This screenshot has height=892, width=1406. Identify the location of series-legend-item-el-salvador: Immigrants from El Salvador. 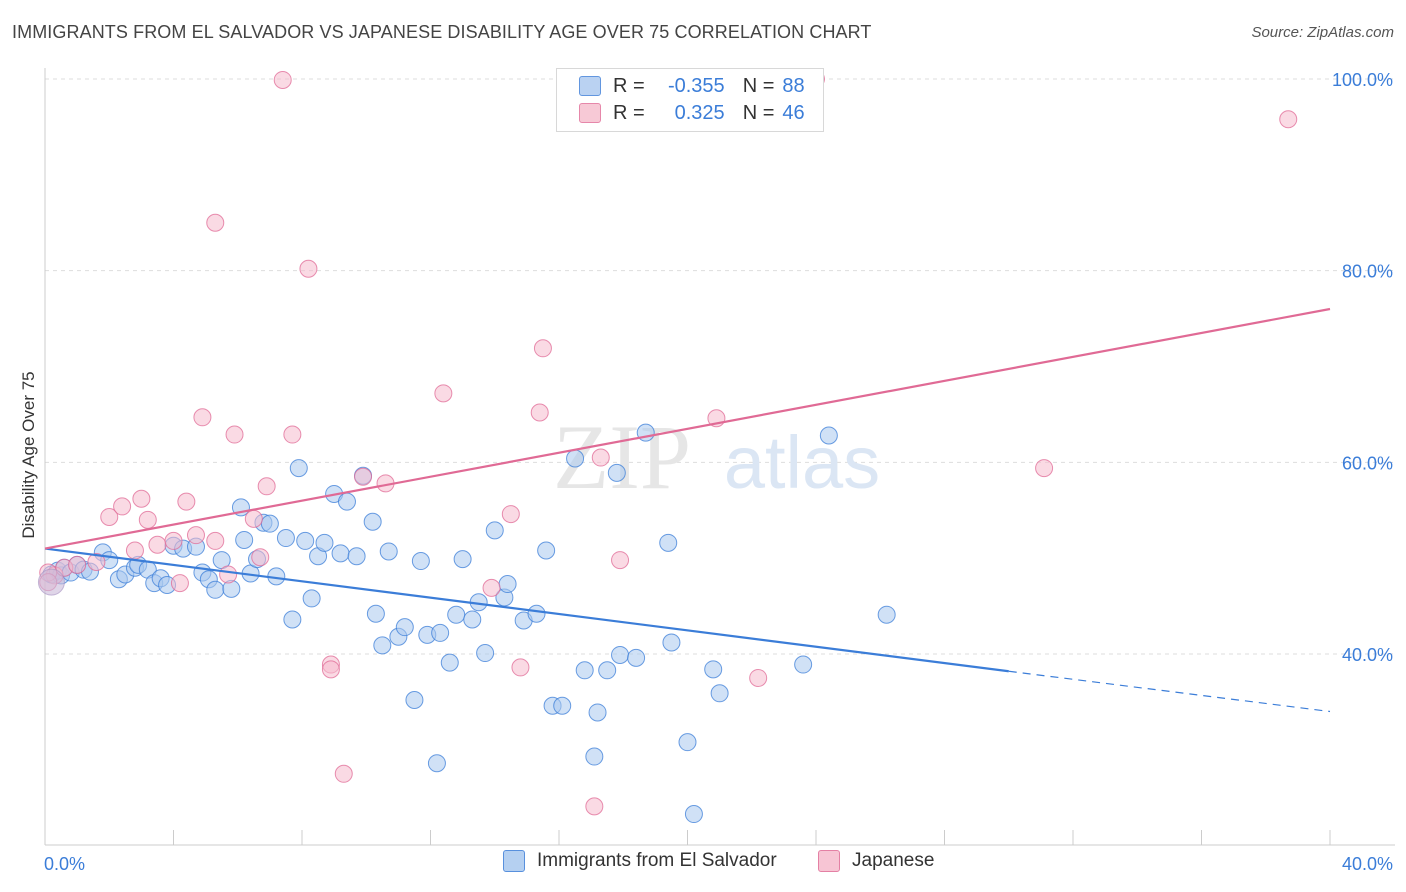
(640, 861).